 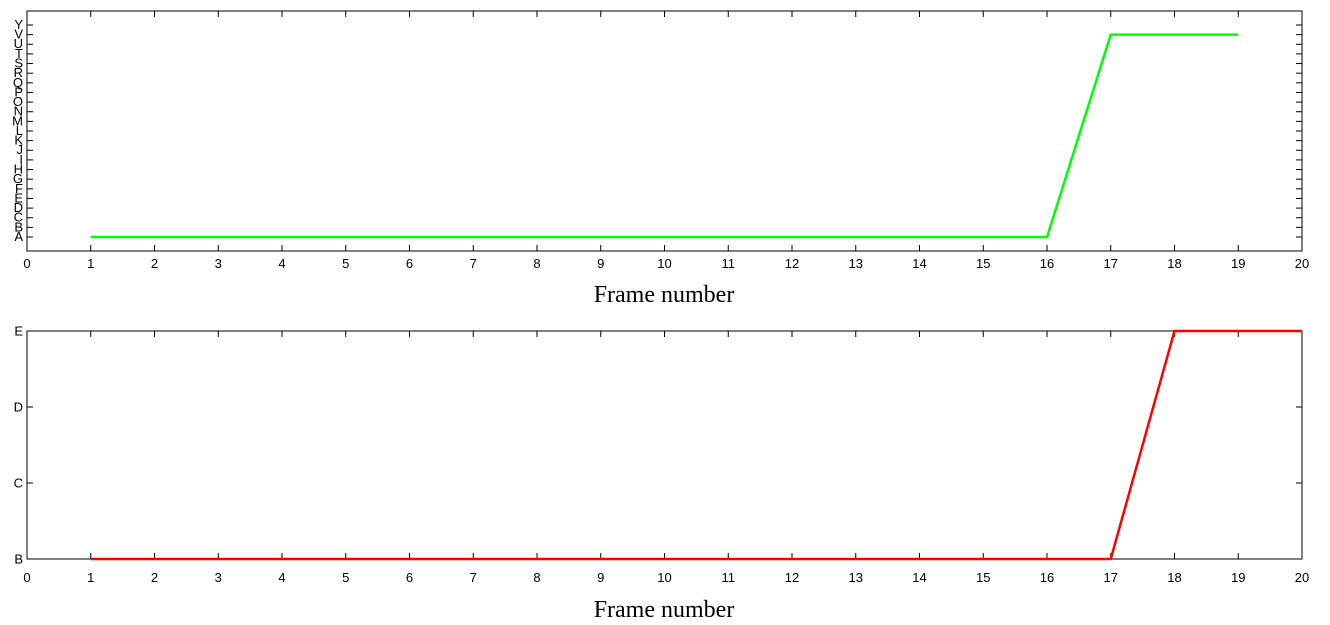 What do you see at coordinates (18, 111) in the screenshot?
I see `y-tick-label: N` at bounding box center [18, 111].